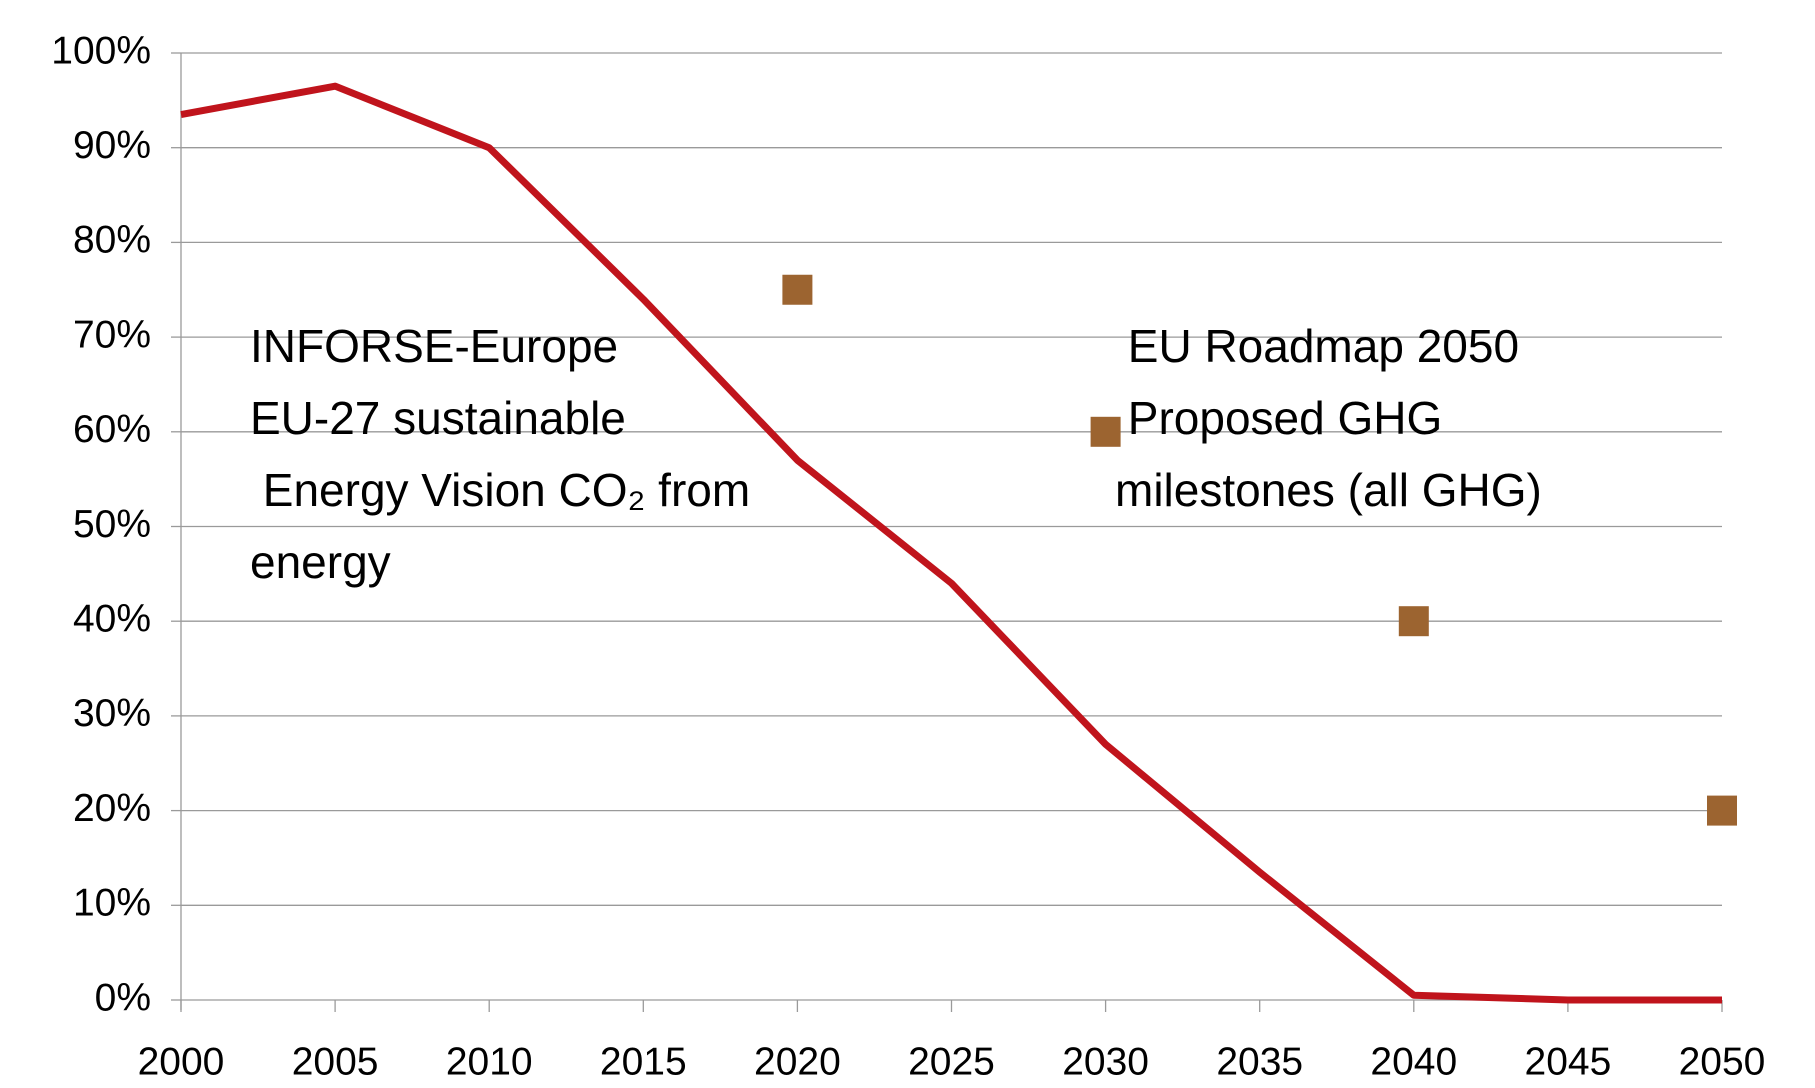  What do you see at coordinates (112, 618) in the screenshot?
I see `y-tick-label: 40%` at bounding box center [112, 618].